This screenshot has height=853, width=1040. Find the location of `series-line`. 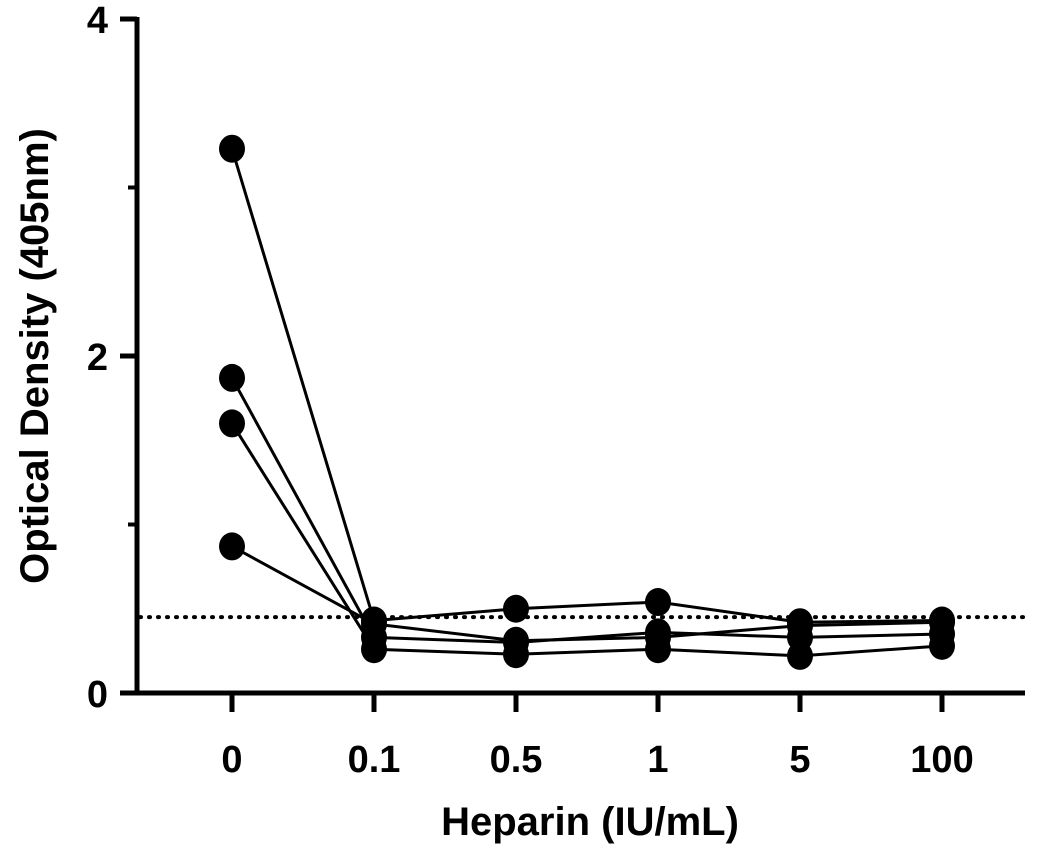

series-line is located at coordinates (587, 594).